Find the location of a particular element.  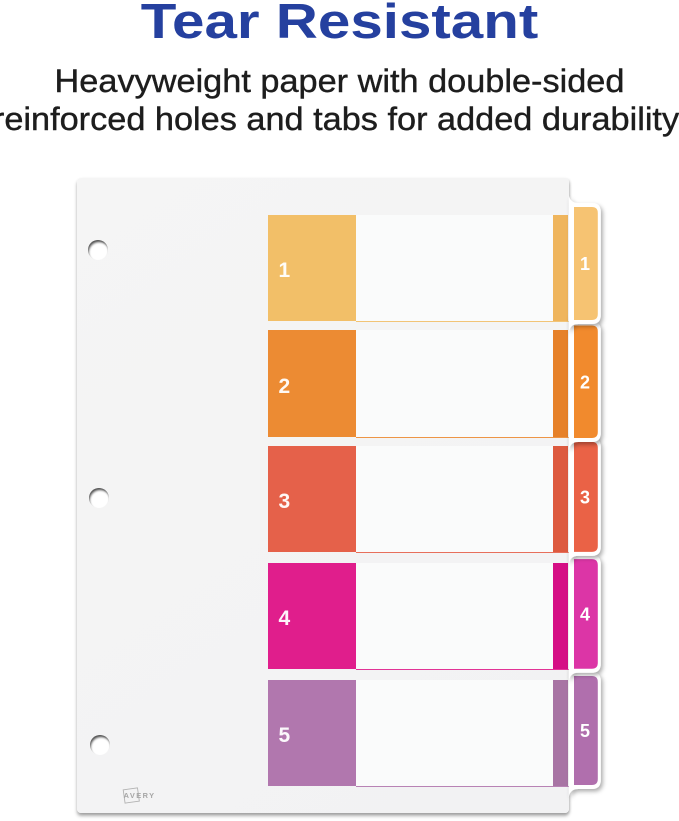

svg-text: 3 is located at coordinates (585, 497).